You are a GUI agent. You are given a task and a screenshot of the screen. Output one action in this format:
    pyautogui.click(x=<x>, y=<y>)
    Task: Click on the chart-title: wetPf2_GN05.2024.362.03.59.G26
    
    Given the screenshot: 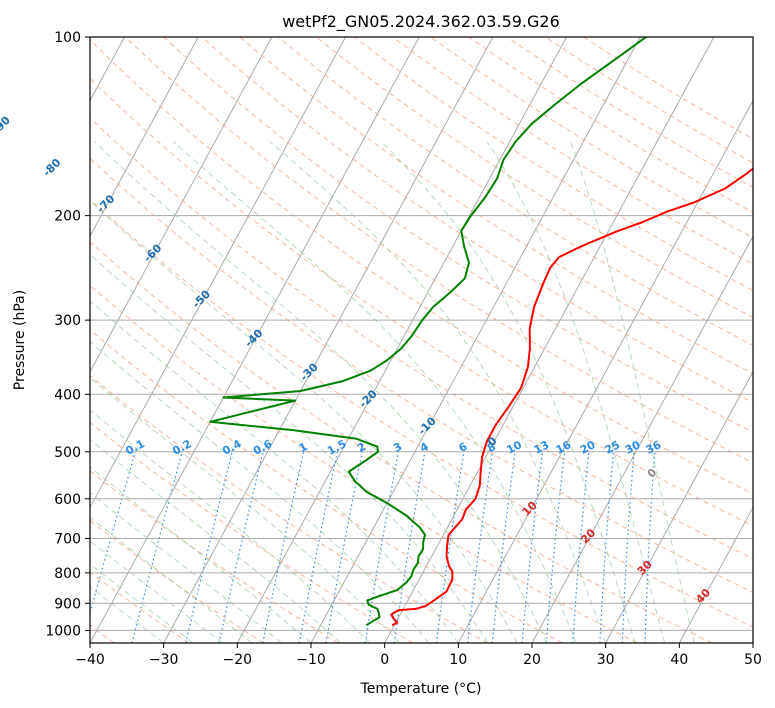 What is the action you would take?
    pyautogui.click(x=421, y=22)
    